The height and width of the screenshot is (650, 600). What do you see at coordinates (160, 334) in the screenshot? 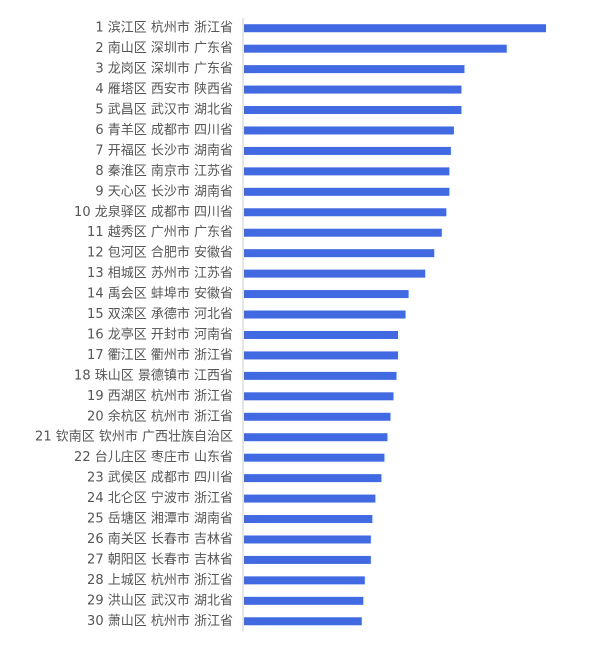
I see `category-label: 16 龙亭区 开封市 河南省` at bounding box center [160, 334].